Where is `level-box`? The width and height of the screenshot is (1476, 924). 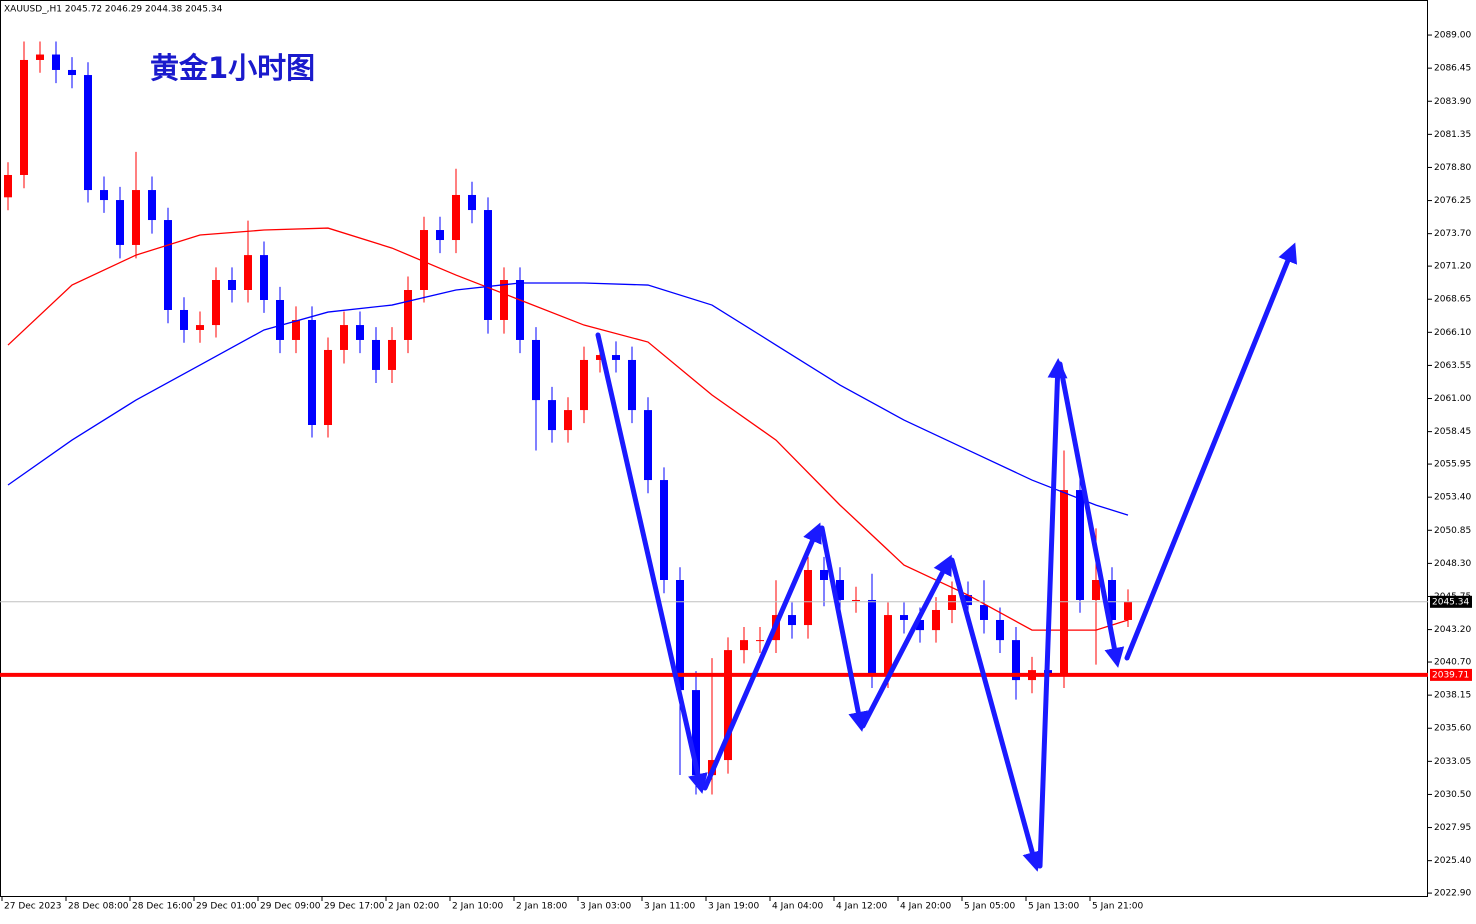 level-box is located at coordinates (1451, 674).